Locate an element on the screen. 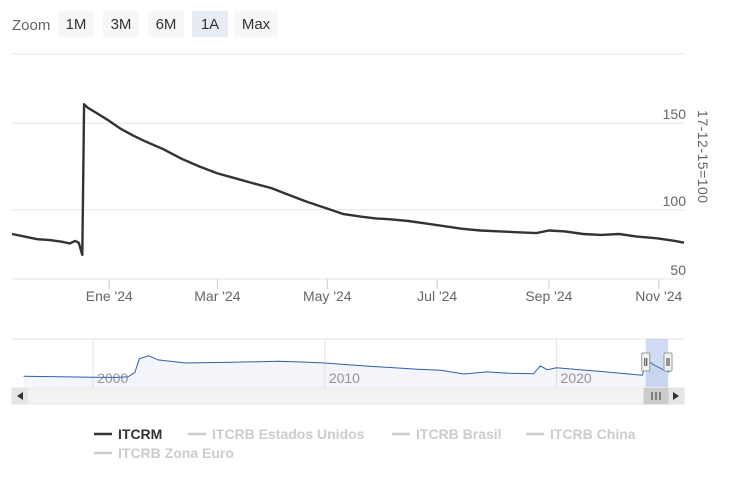  x-tick-label: Sep '24 is located at coordinates (548, 296).